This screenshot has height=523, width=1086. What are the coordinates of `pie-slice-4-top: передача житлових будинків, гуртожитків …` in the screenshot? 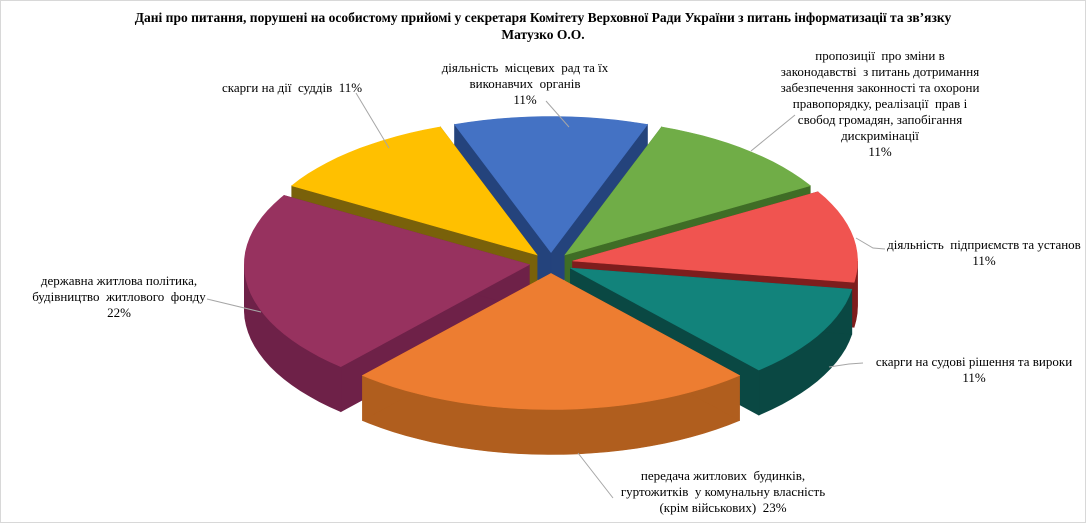 It's located at (551, 341).